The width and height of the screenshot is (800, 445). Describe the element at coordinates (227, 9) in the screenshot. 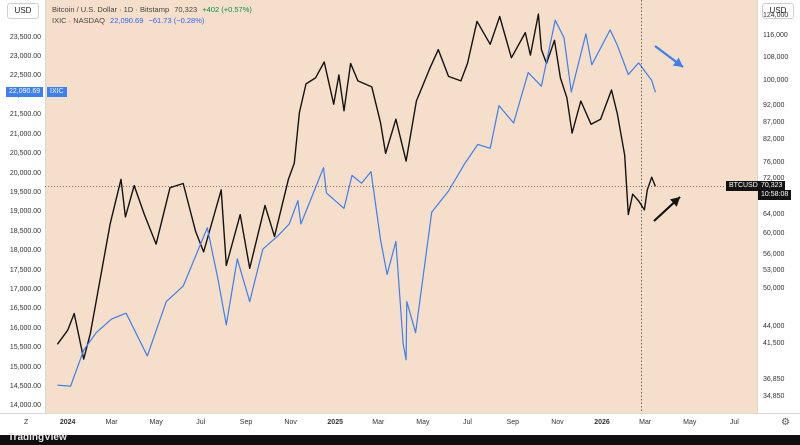

I see `legend-btc-change: +402 (+0.57%)` at that location.